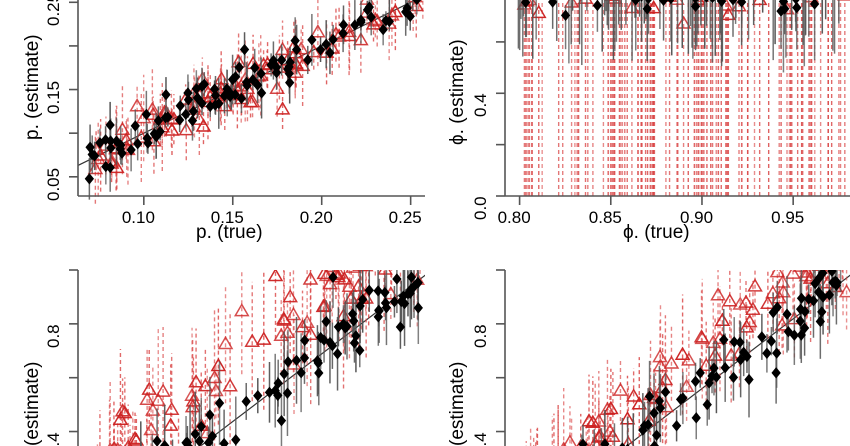  Describe the element at coordinates (405, 217) in the screenshot. I see `x-tick-label: 0.25` at that location.